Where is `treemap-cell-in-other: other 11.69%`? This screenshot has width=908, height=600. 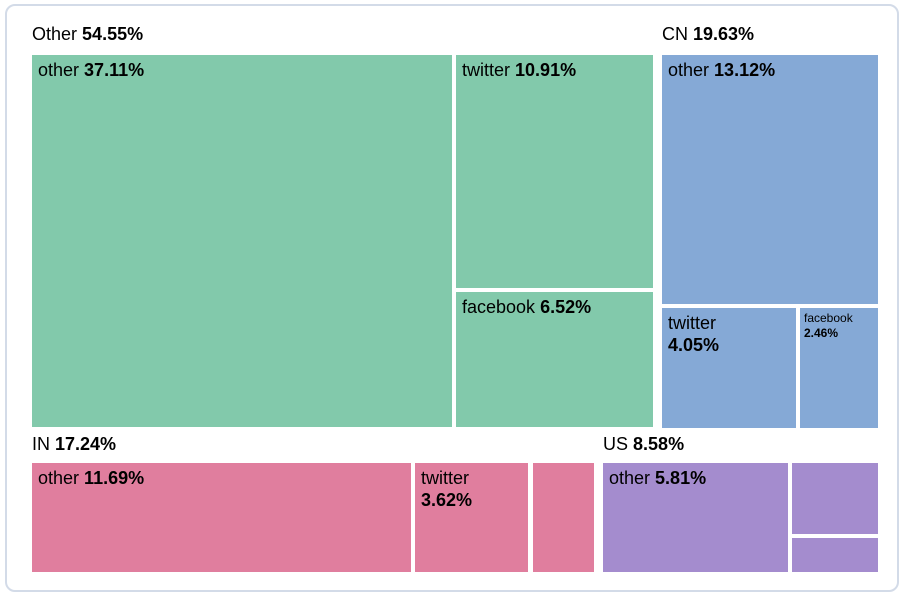 treemap-cell-in-other: other 11.69% is located at coordinates (221, 517).